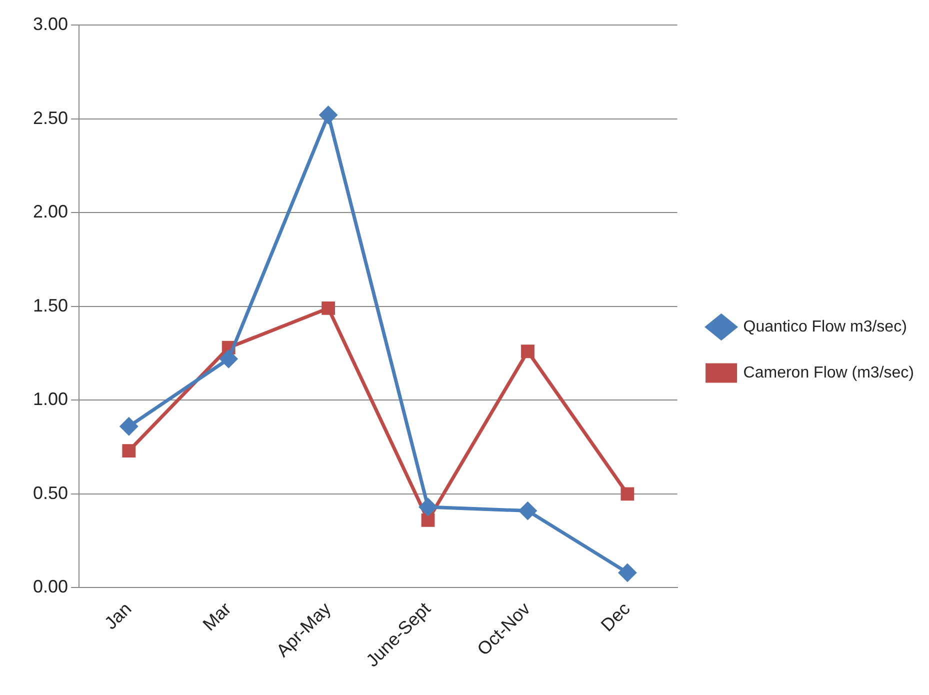 This screenshot has height=695, width=929. What do you see at coordinates (615, 617) in the screenshot?
I see `x-tick-label: Dec` at bounding box center [615, 617].